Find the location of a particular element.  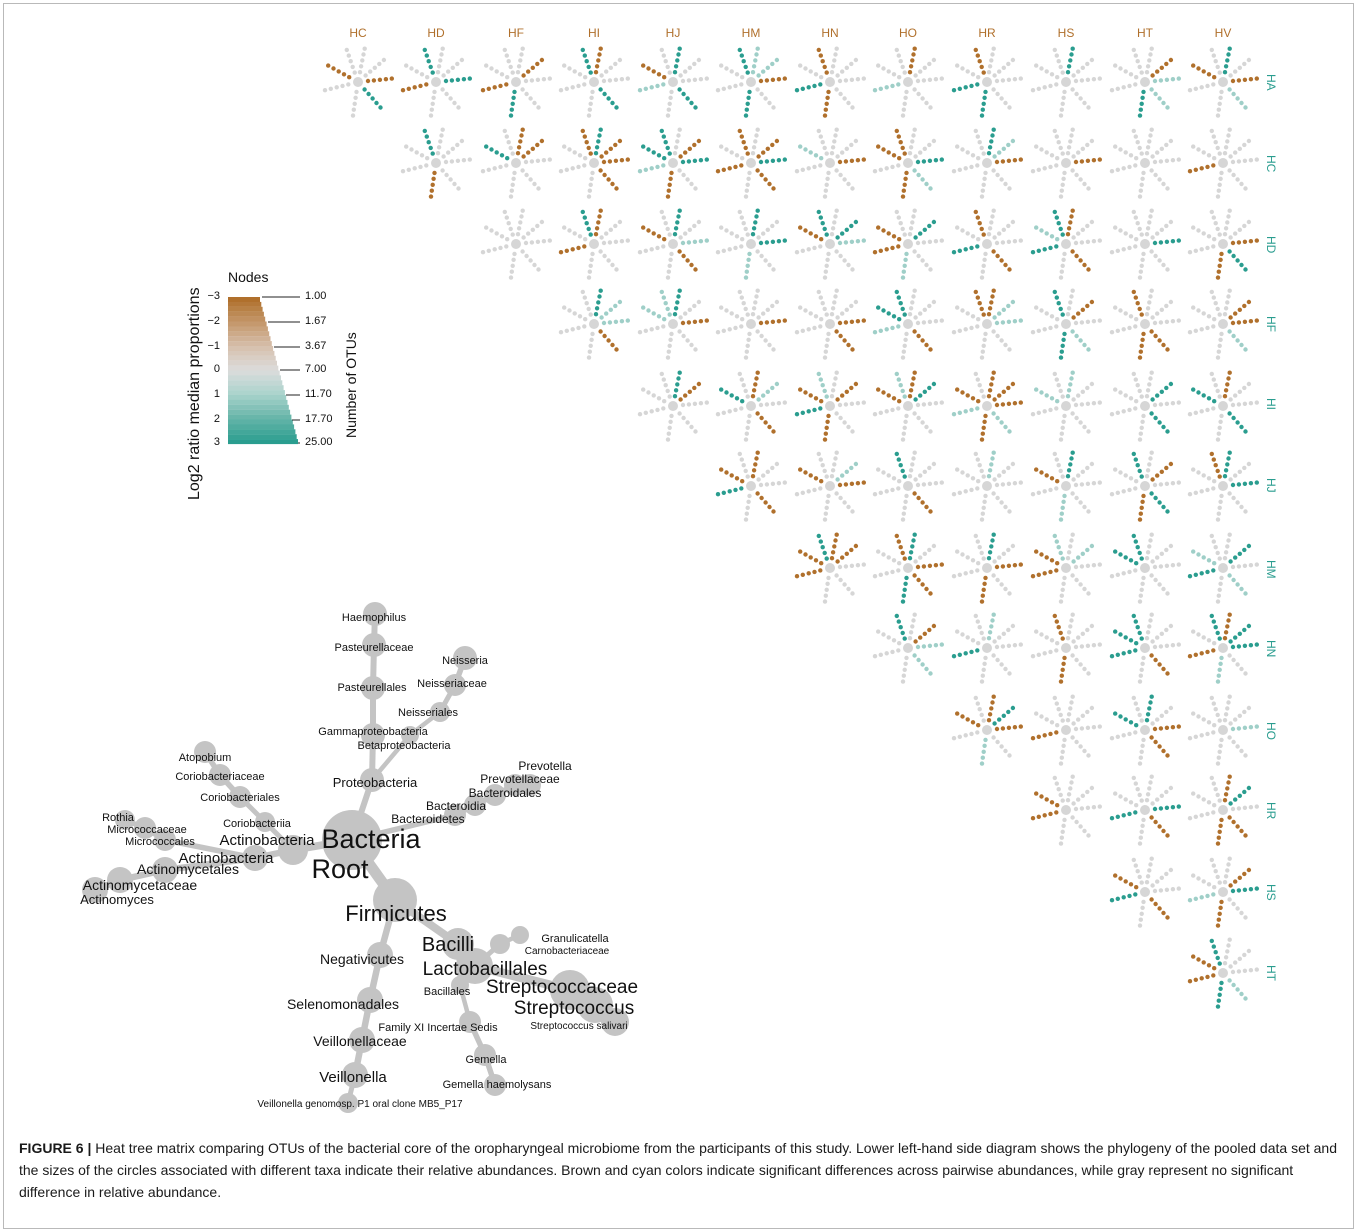

legend-color-tick: 3 is located at coordinates (216, 442).